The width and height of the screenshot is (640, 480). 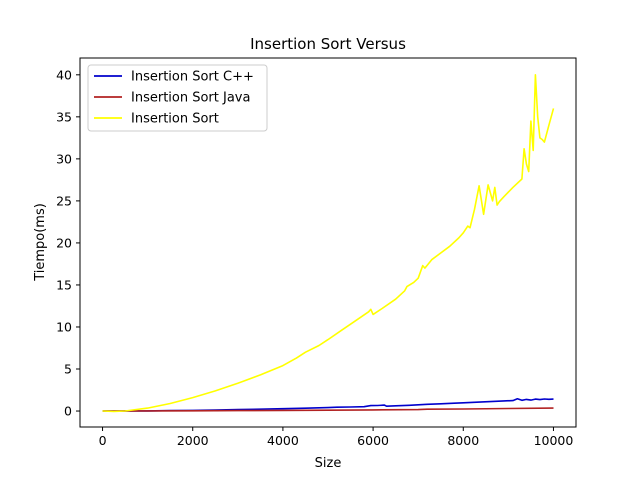 I want to click on y-tick-label-1: 5, so click(x=68, y=369).